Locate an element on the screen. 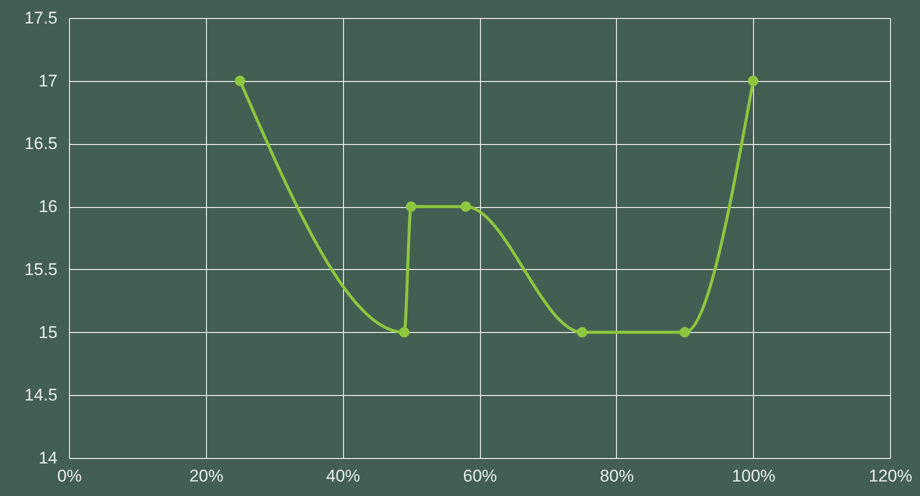 The image size is (920, 496). x-tick-label: 20% is located at coordinates (206, 476).